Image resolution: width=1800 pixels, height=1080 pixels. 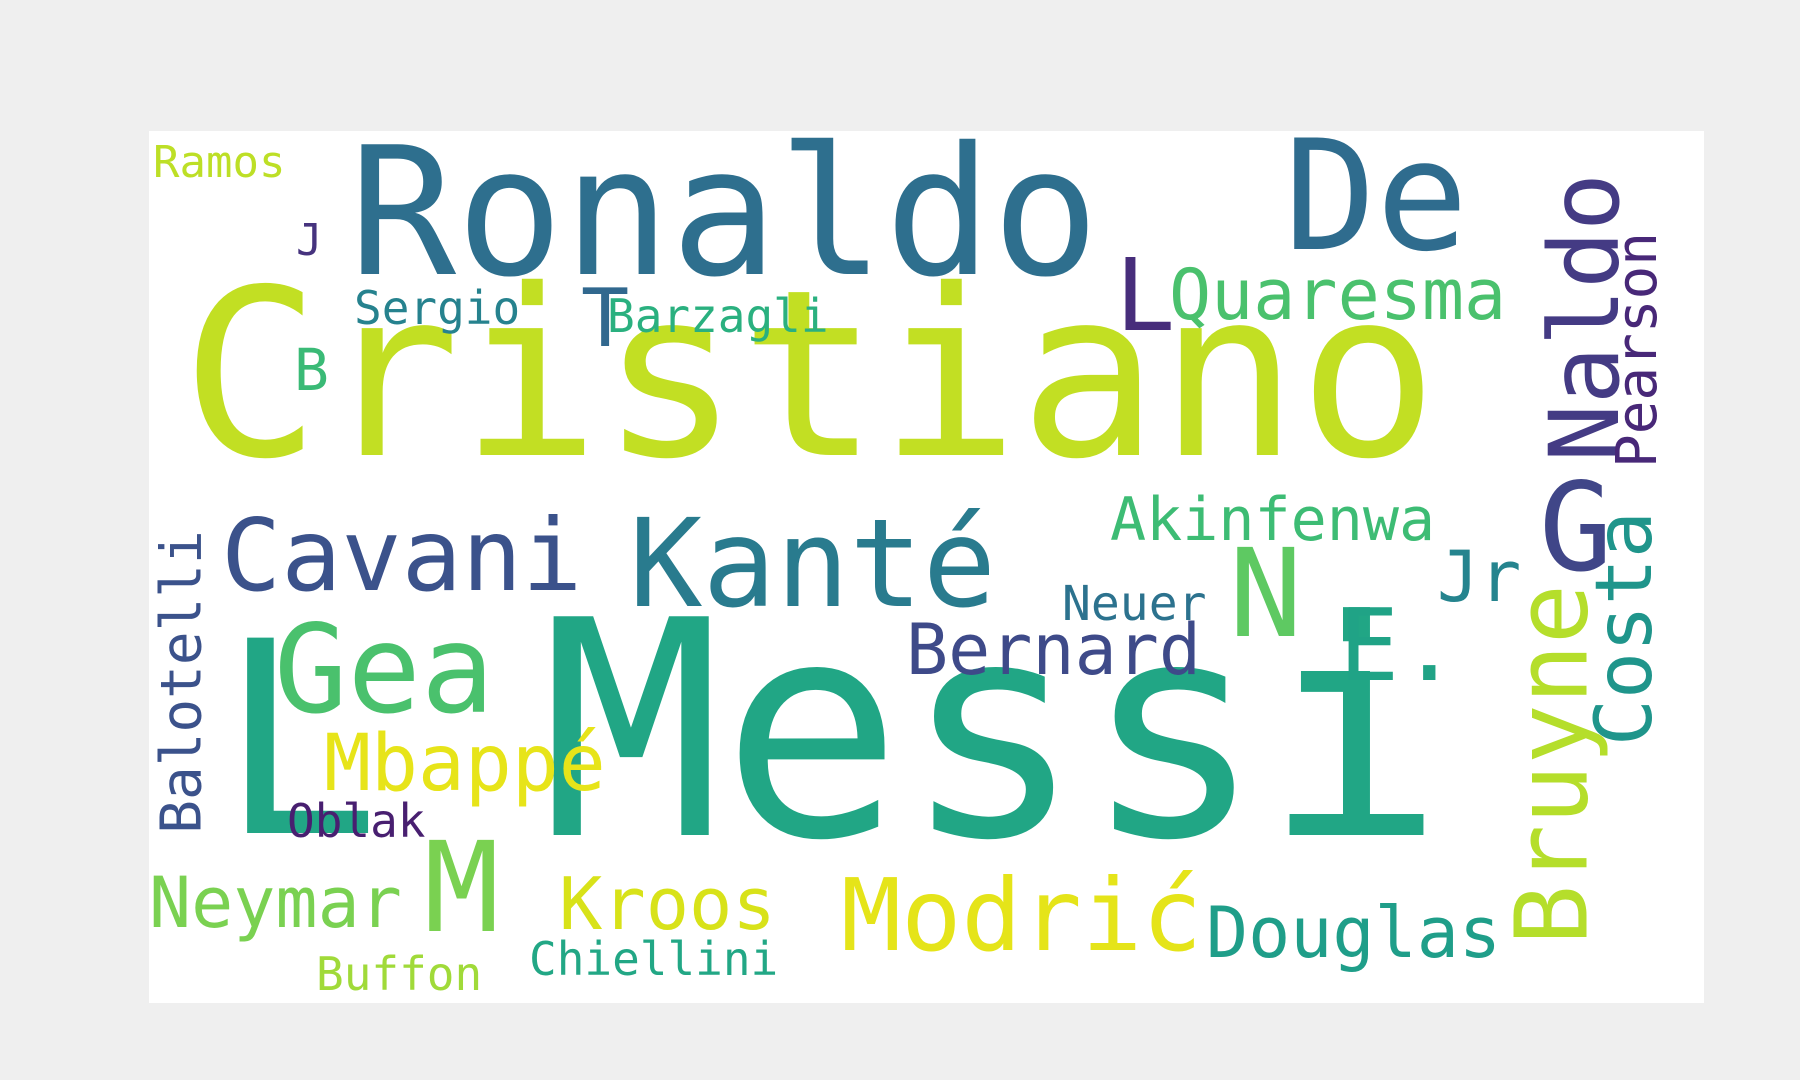 I want to click on word-costa: Costa, so click(x=1625, y=628).